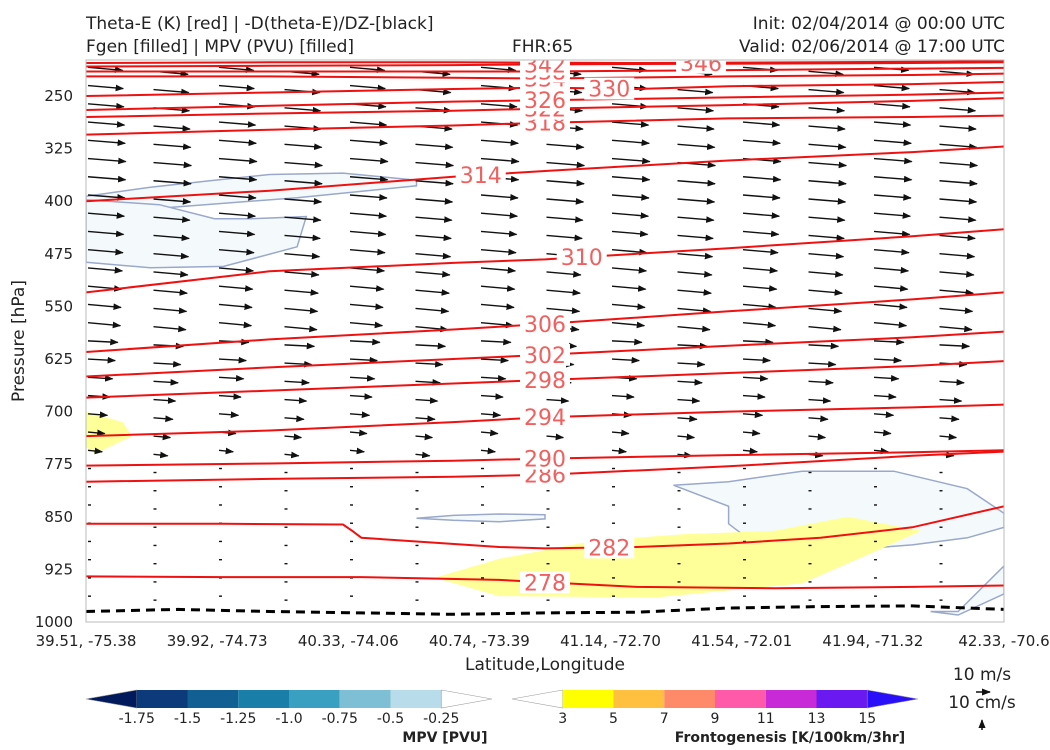 The width and height of the screenshot is (1050, 750). Describe the element at coordinates (867, 719) in the screenshot. I see `colorbar-tick-label: 15` at that location.